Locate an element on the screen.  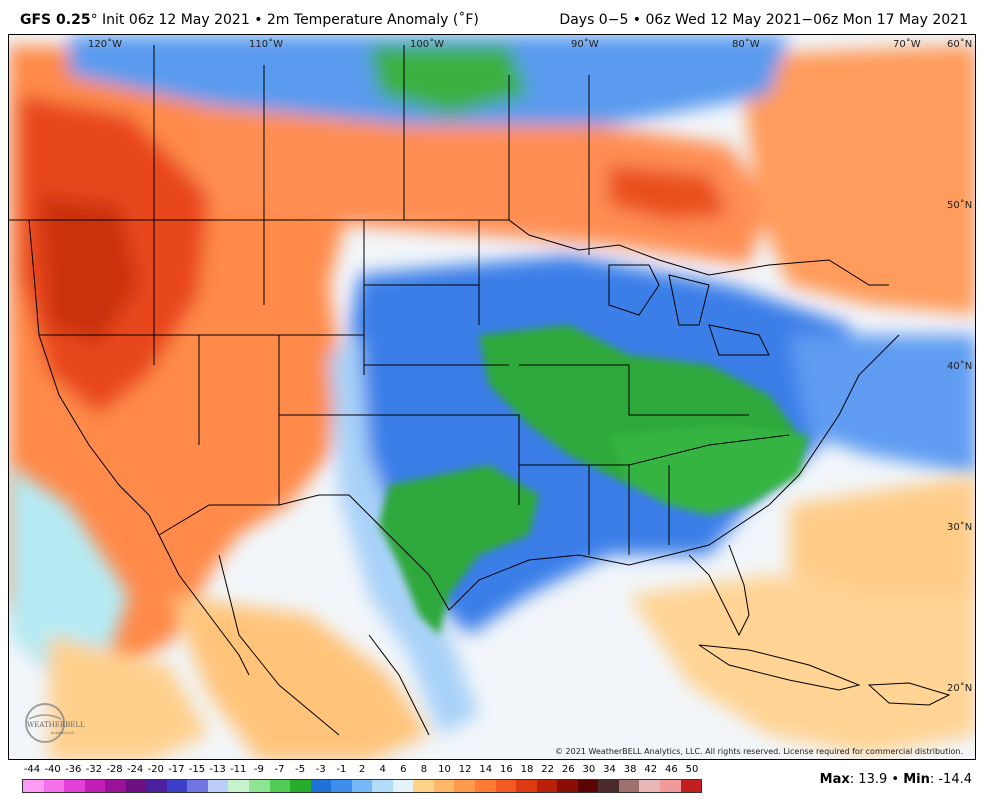
scale-bar is located at coordinates (362, 786).